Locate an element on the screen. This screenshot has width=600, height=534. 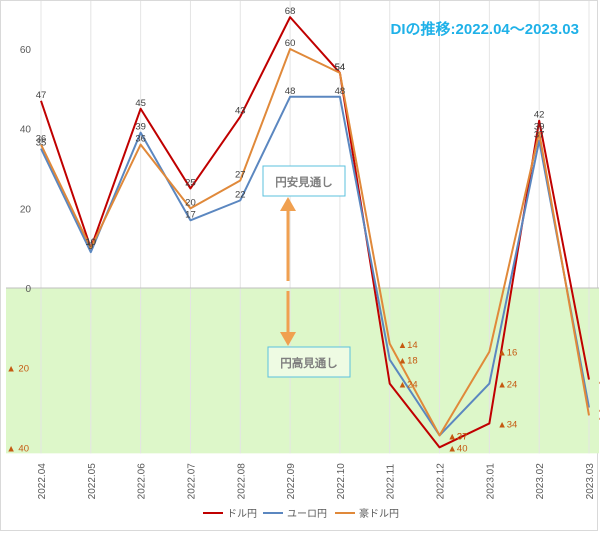
data-label: 47 is located at coordinates (41, 95).